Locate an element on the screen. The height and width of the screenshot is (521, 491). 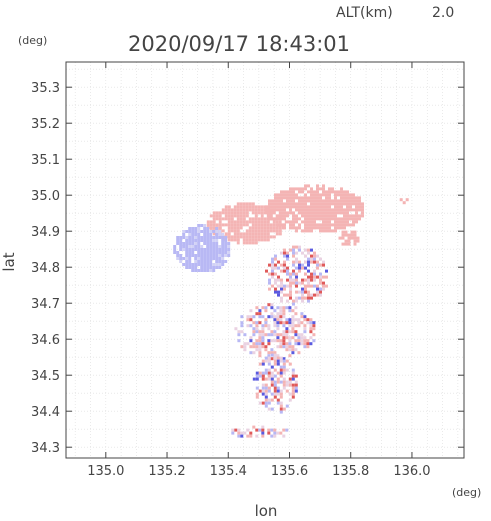
echo-region is located at coordinates (260, 431).